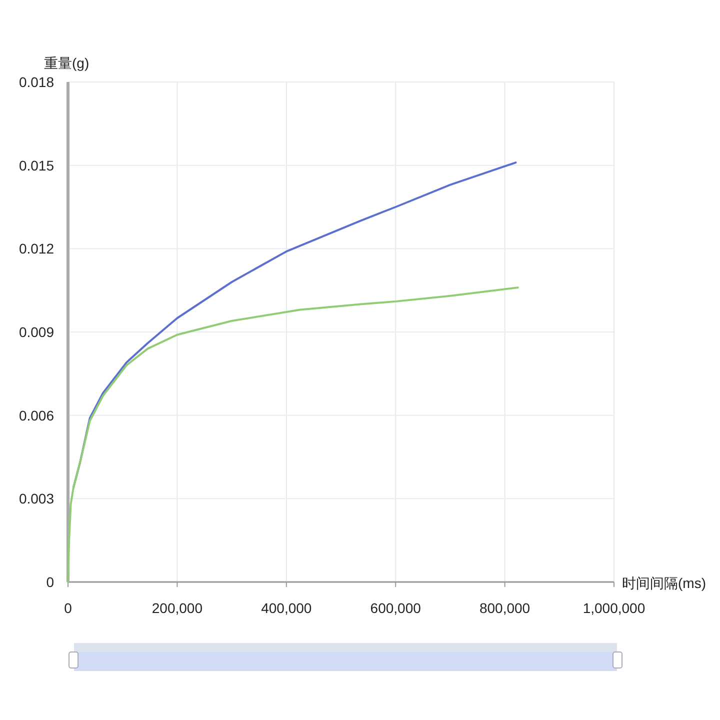 The height and width of the screenshot is (720, 720). I want to click on x-tick-label: 1,000,000, so click(614, 608).